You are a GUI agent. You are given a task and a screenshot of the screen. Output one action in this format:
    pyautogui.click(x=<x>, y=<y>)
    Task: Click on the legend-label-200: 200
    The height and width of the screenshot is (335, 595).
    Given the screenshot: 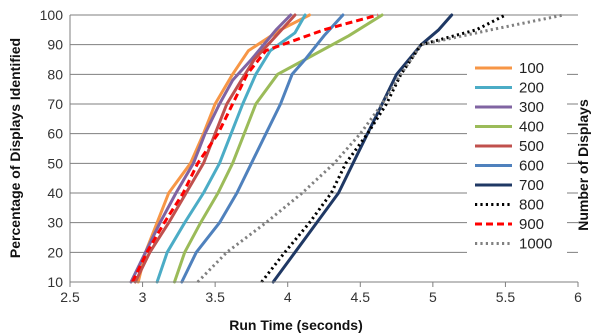 What is the action you would take?
    pyautogui.click(x=531, y=88)
    